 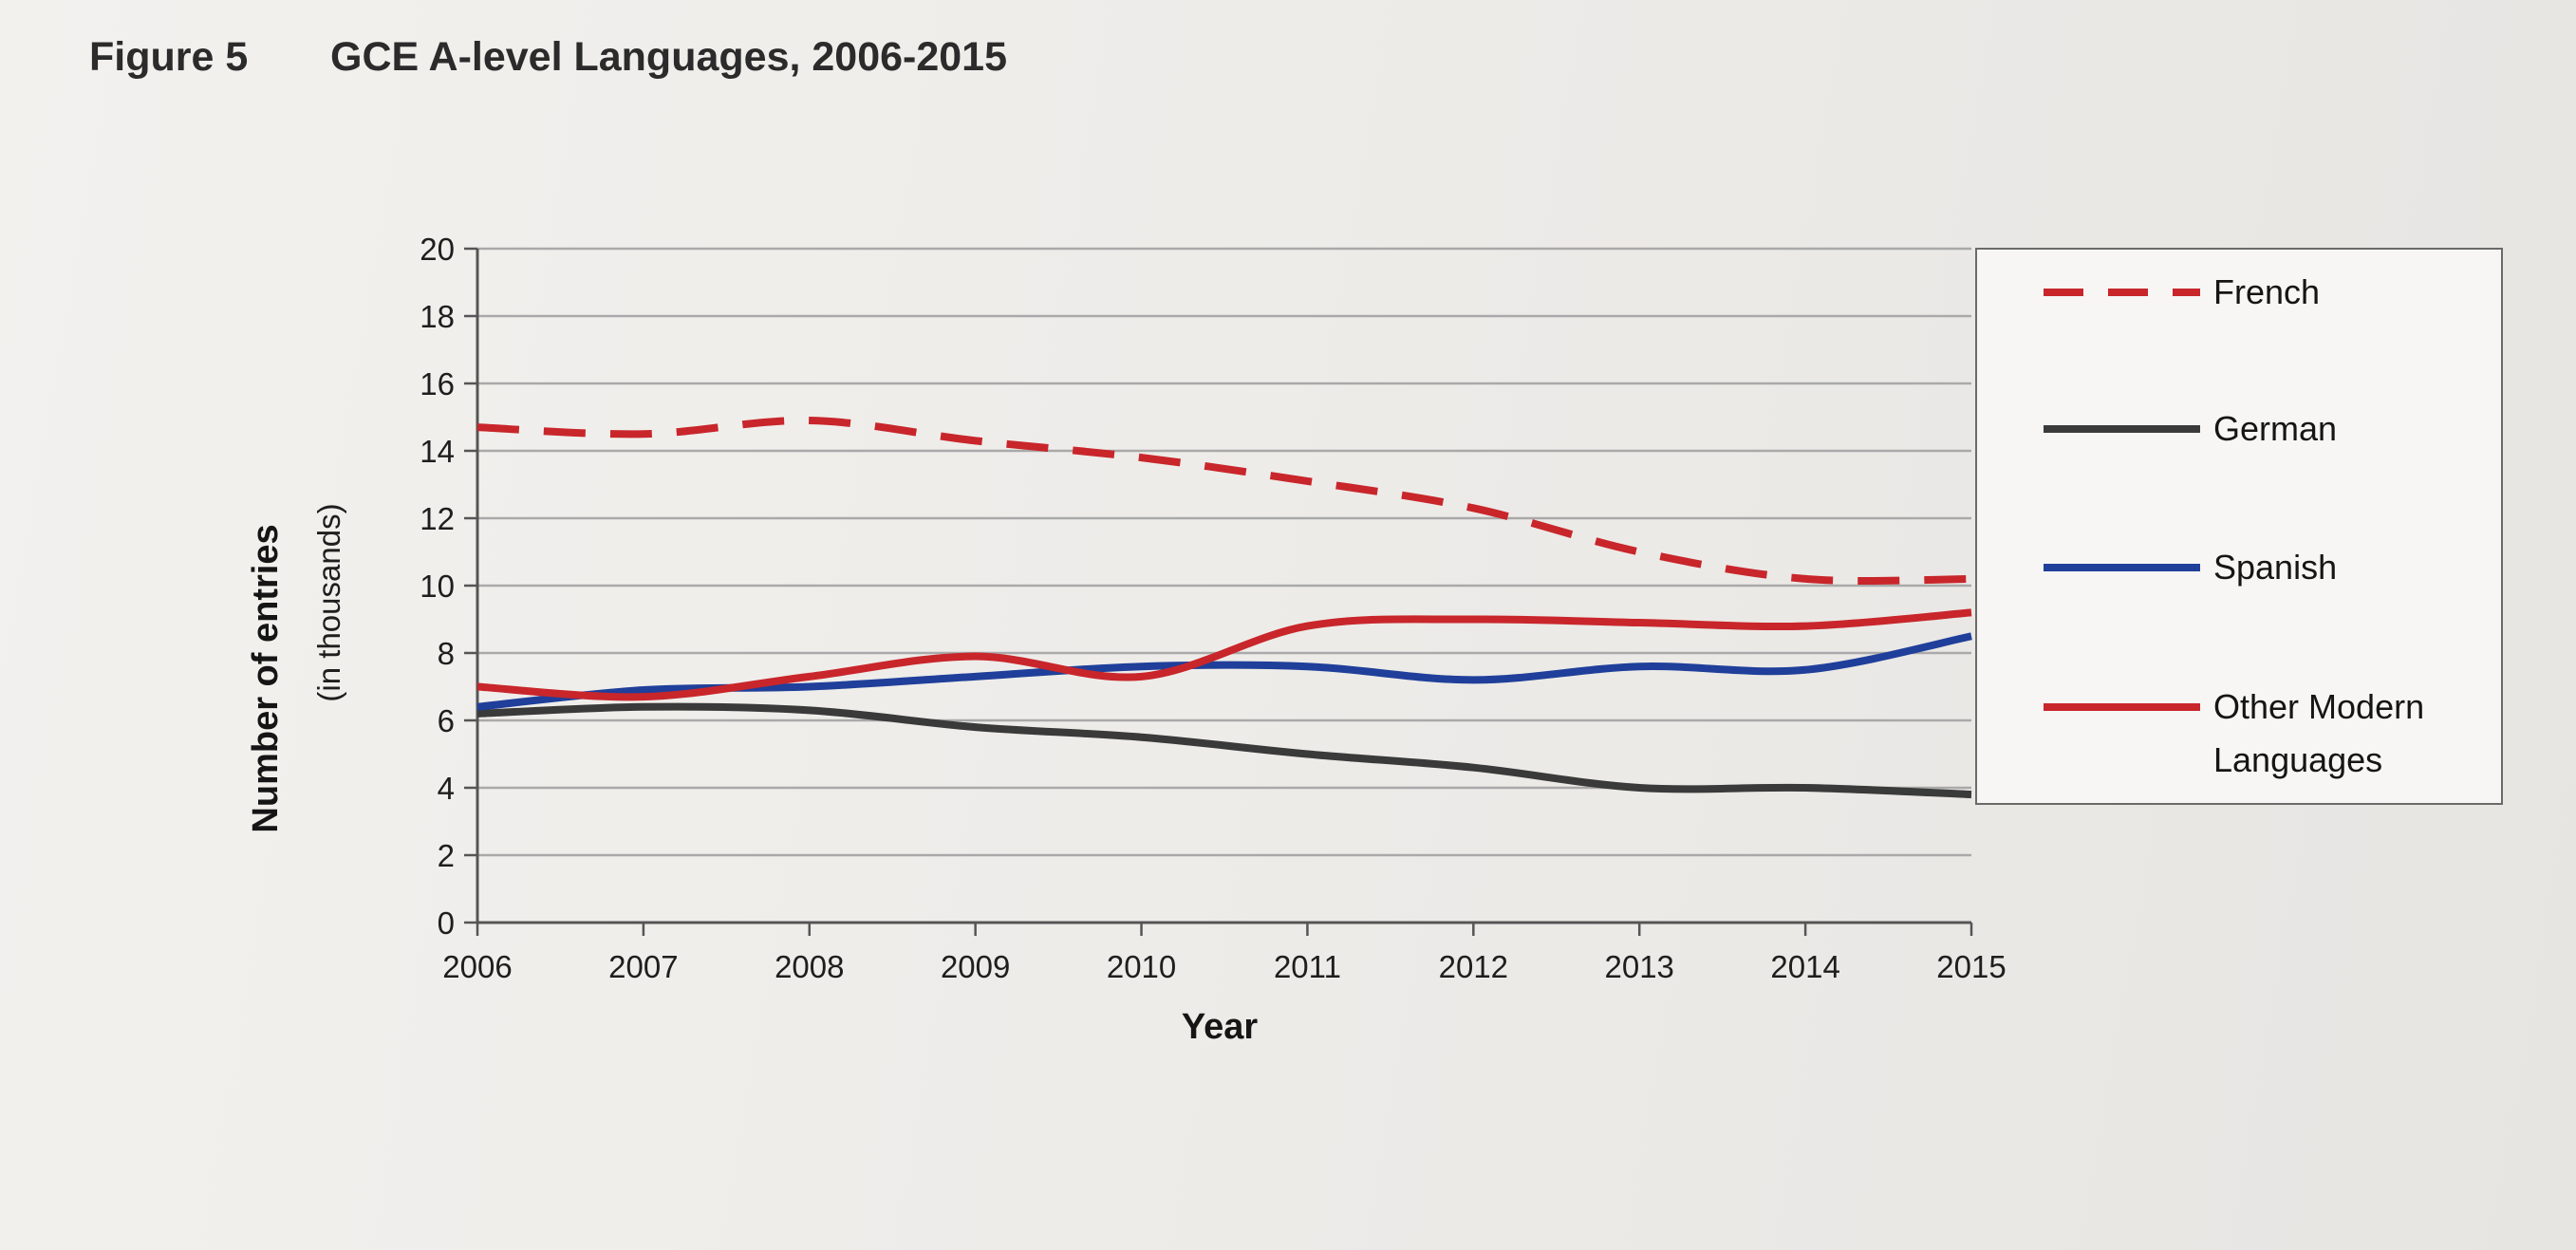 What do you see at coordinates (1804, 967) in the screenshot?
I see `x-tick-label: 2014` at bounding box center [1804, 967].